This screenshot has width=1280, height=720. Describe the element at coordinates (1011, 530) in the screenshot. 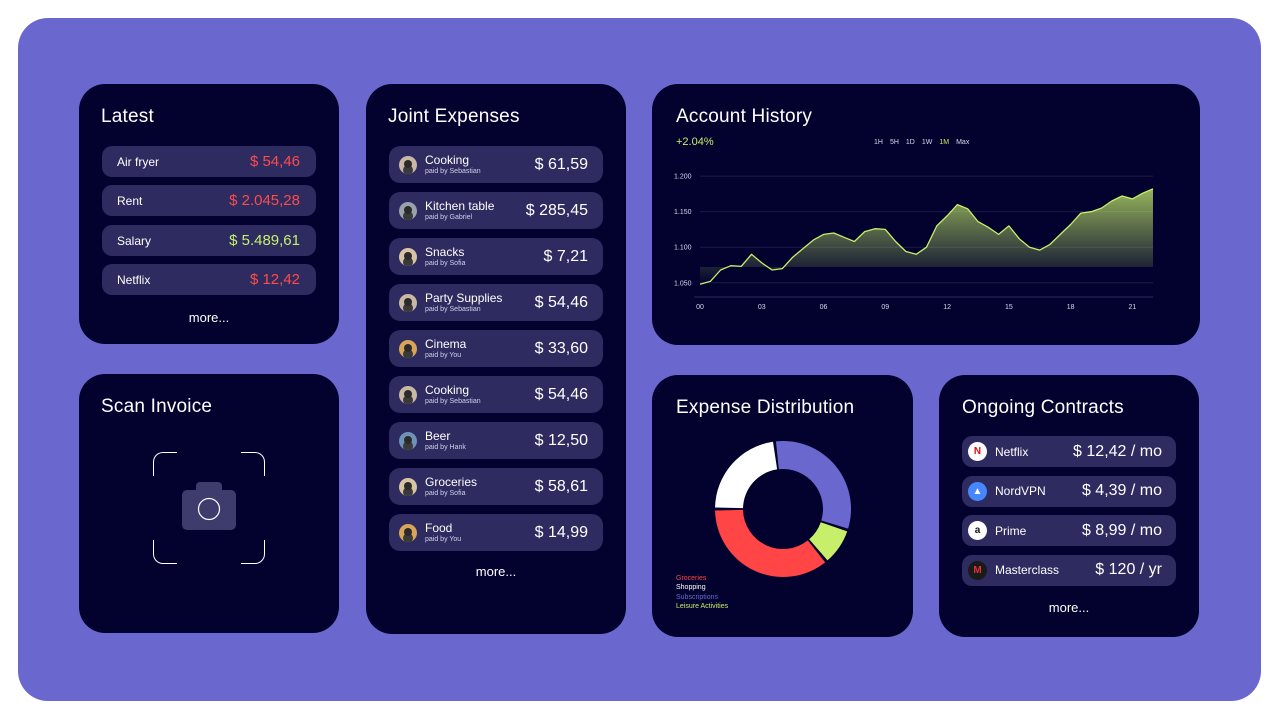

I see `contract-name: Prime` at that location.